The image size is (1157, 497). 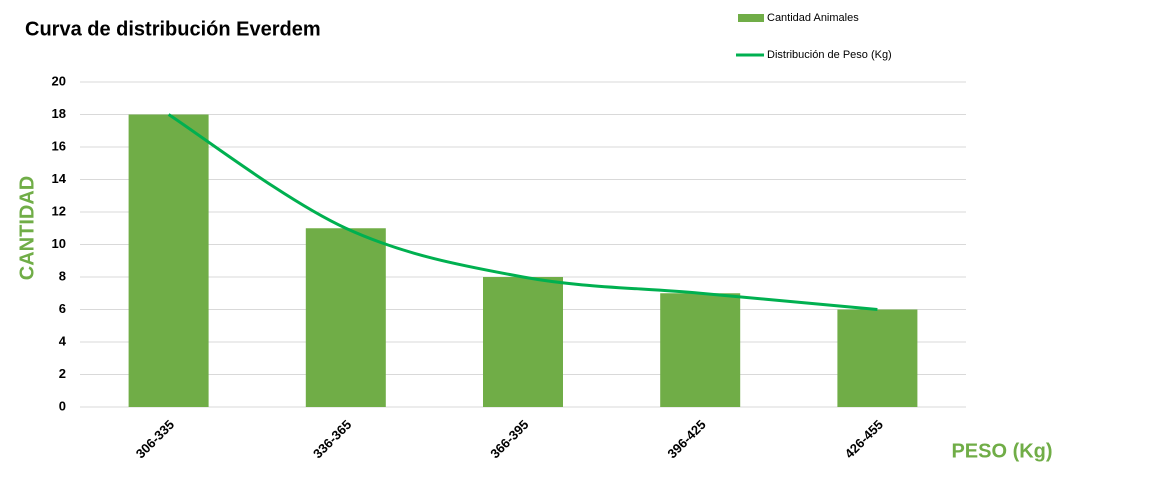 I want to click on x-tick-label: 426-455, so click(x=864, y=439).